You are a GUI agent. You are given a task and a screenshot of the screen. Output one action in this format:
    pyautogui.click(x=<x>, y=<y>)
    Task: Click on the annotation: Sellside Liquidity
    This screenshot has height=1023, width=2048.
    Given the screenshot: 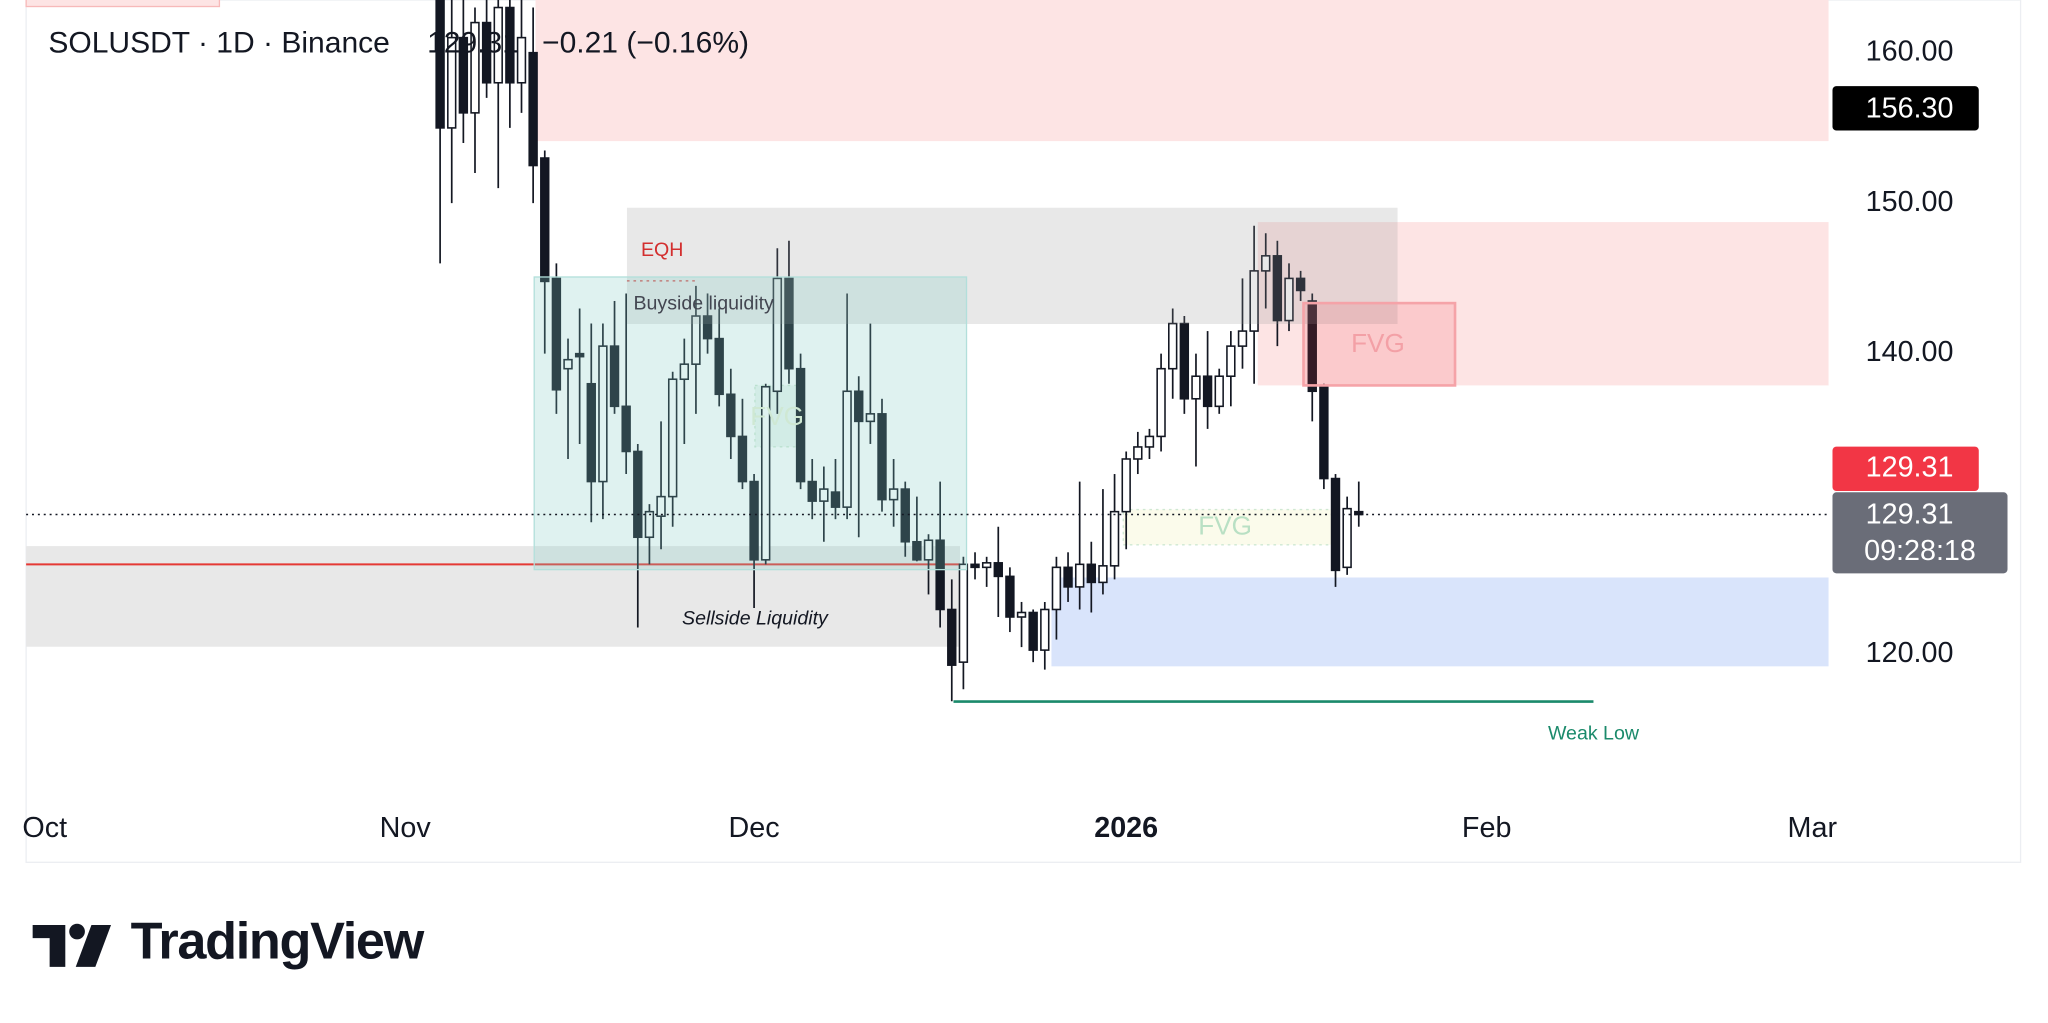 What is the action you would take?
    pyautogui.click(x=755, y=618)
    